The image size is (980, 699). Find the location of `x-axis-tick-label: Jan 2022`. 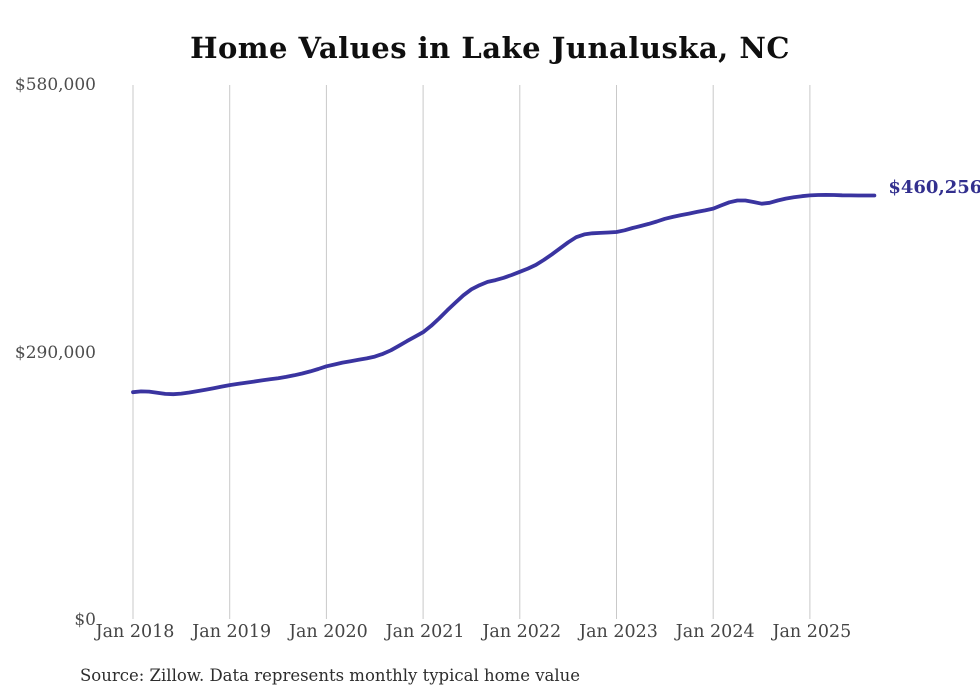

x-axis-tick-label: Jan 2022 is located at coordinates (522, 632).